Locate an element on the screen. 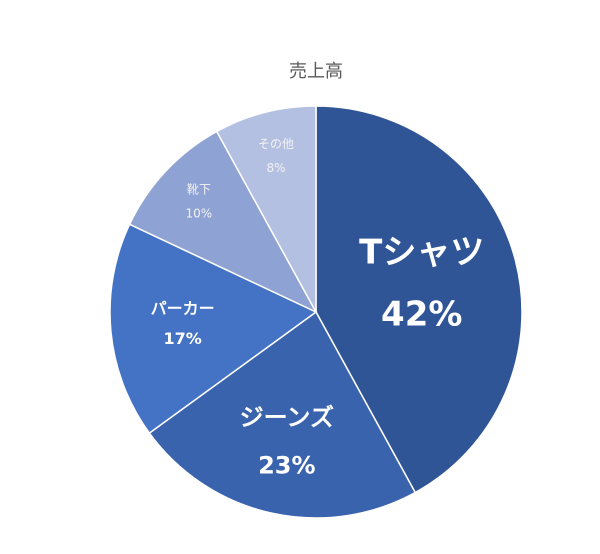 The image size is (600, 554). data-label-value: 42% is located at coordinates (421, 314).